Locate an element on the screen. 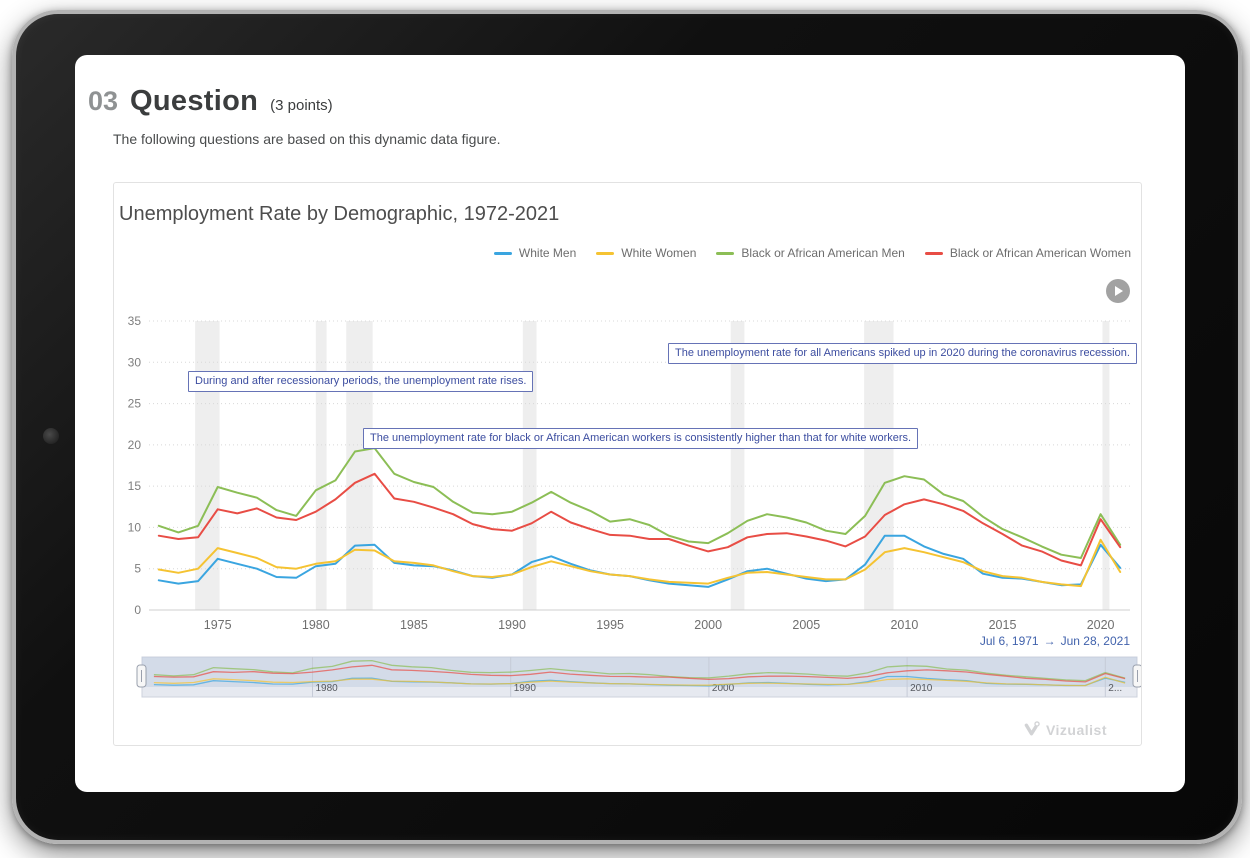  tablet-camera is located at coordinates (51, 436).